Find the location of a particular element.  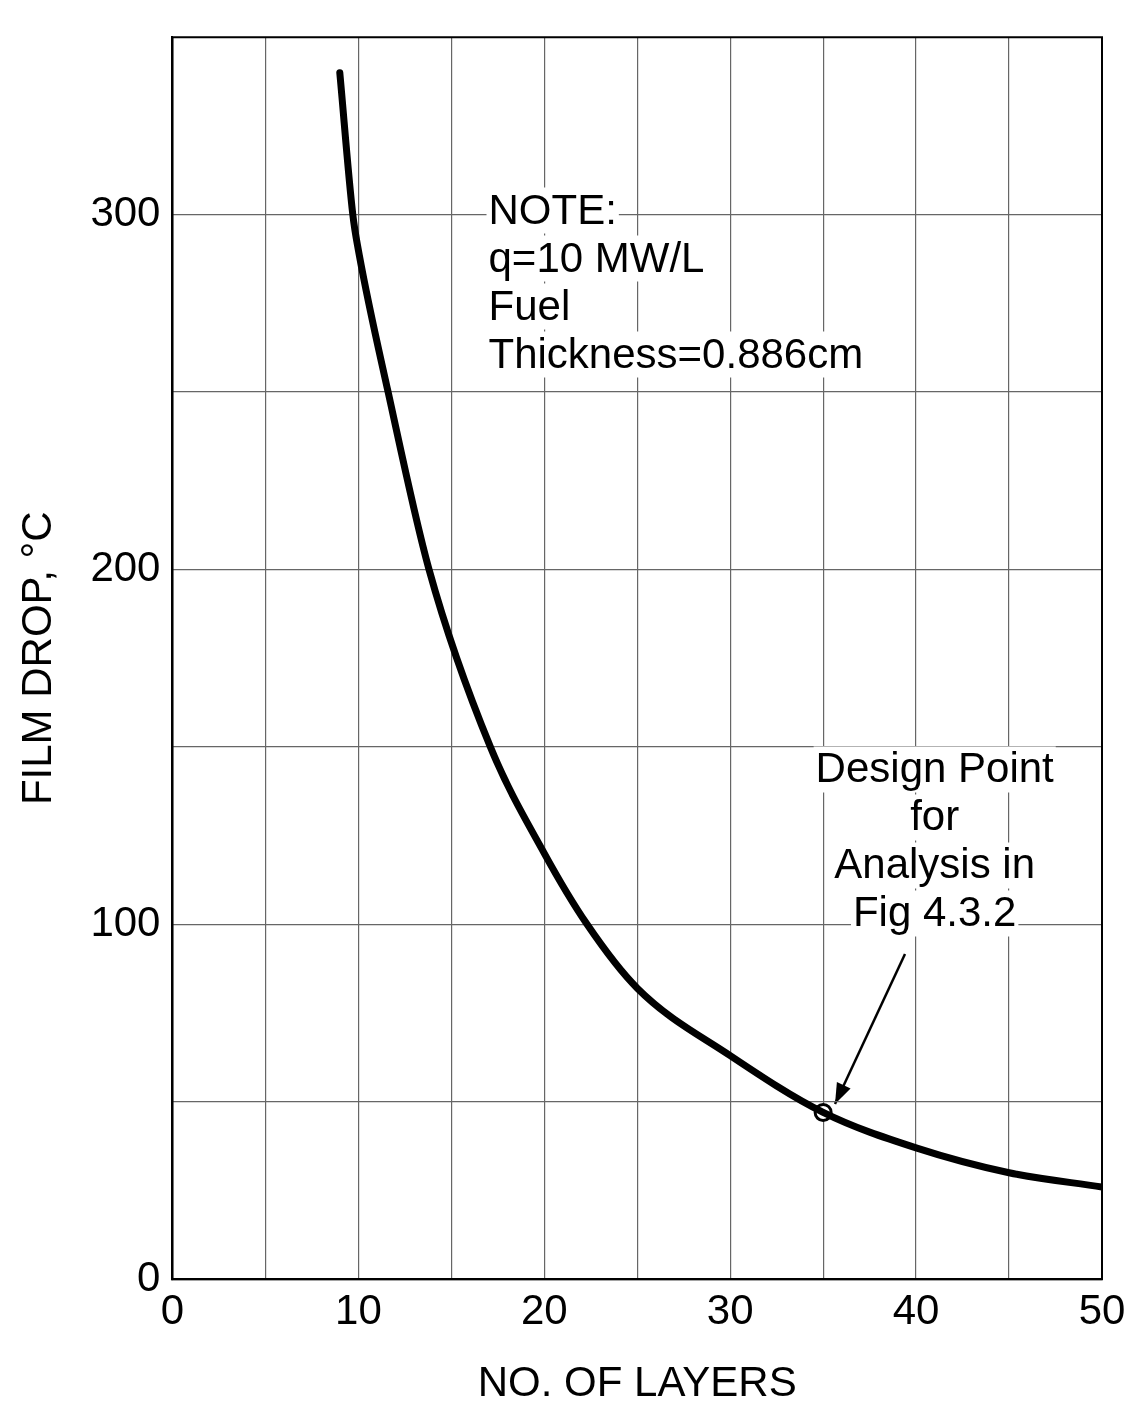

x-tick-label: 20 is located at coordinates (544, 1309).